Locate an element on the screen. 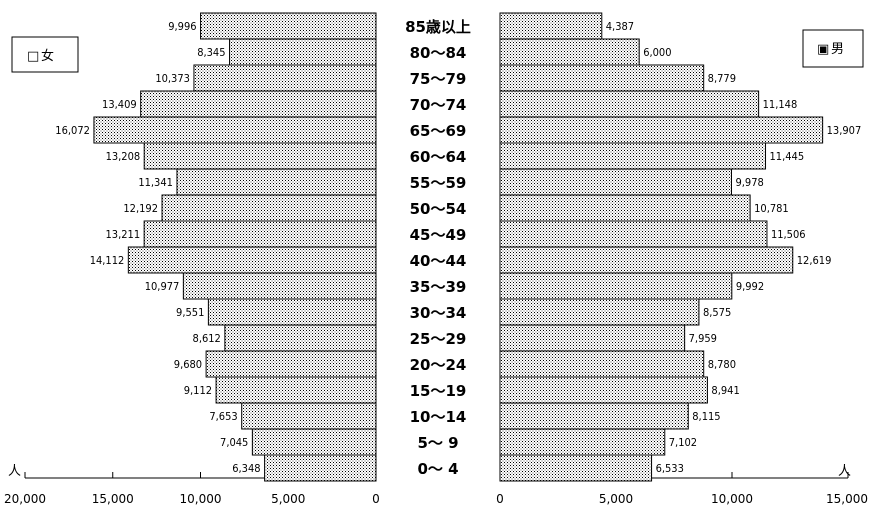 This screenshot has width=873, height=508. left-axis-tick-label: 20,000 is located at coordinates (25, 499).